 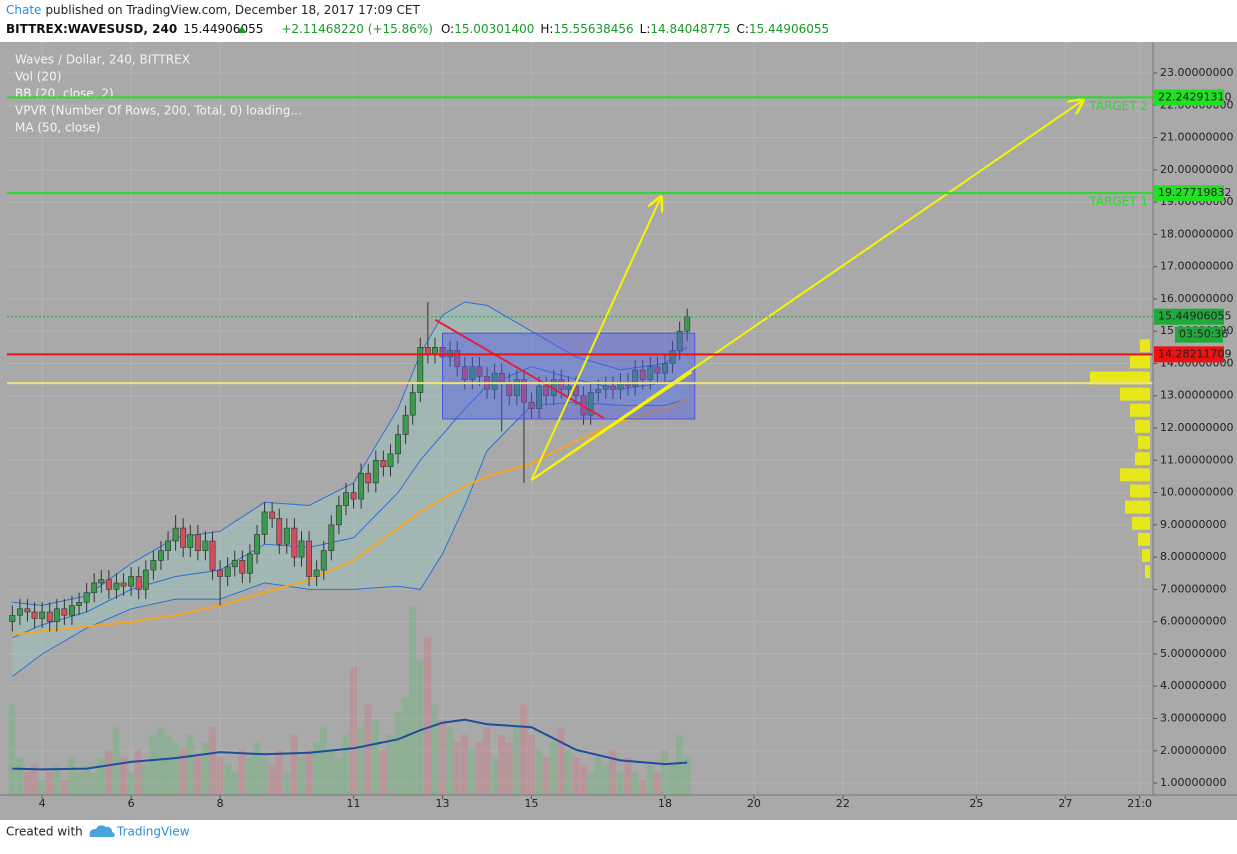 I want to click on y-tick-label: 23.00000000, so click(x=1196, y=72).